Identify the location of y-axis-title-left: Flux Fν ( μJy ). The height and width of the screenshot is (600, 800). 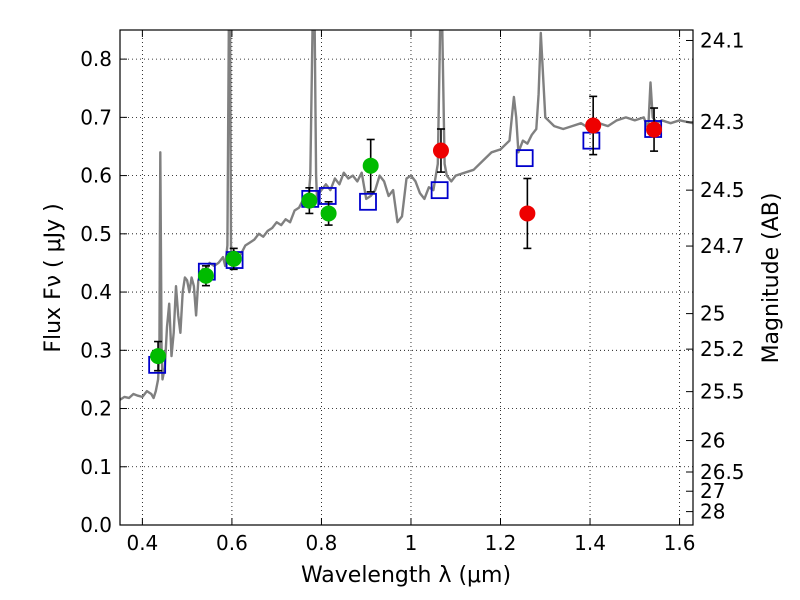
(53, 277).